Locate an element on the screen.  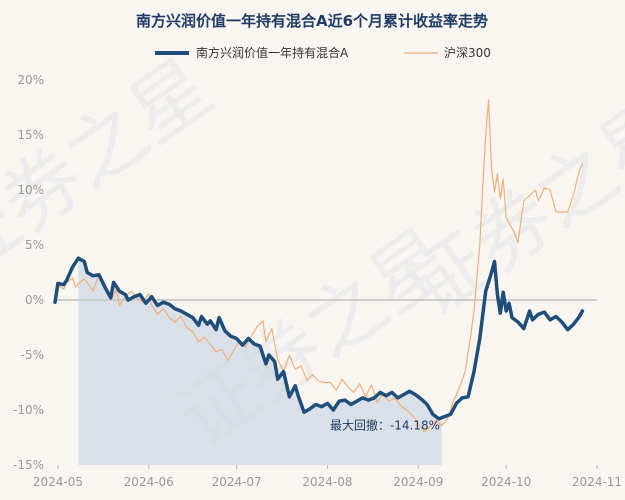
chart-title: 南方兴润价值一年持有混合A近6个月累计收益率走势 is located at coordinates (312, 21).